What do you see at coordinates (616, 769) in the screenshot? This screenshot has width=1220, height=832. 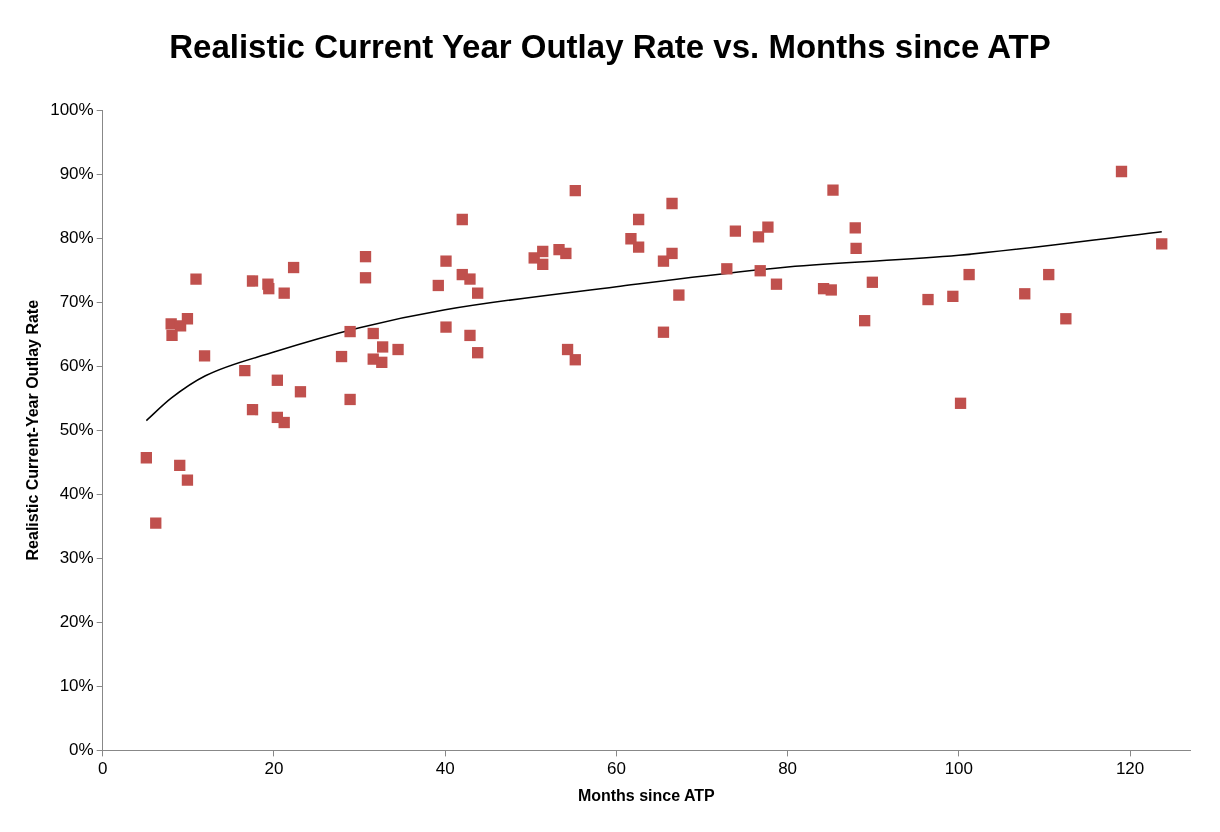 I see `x-tick-label: 60` at bounding box center [616, 769].